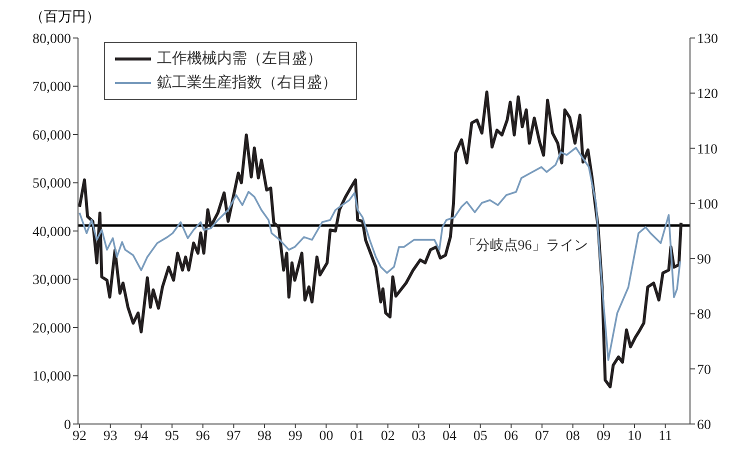  I want to click on y2-tick-label: 100, so click(707, 204).